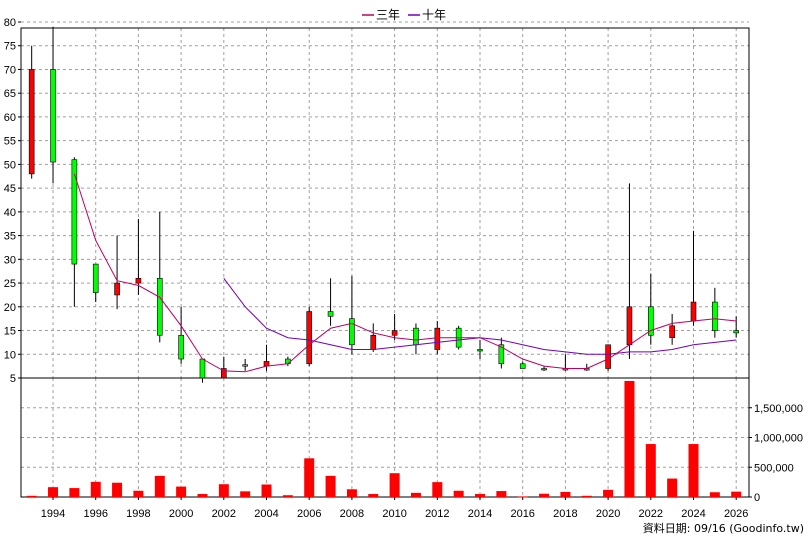 The height and width of the screenshot is (540, 808). I want to click on volume-bar-2017, so click(544, 495).